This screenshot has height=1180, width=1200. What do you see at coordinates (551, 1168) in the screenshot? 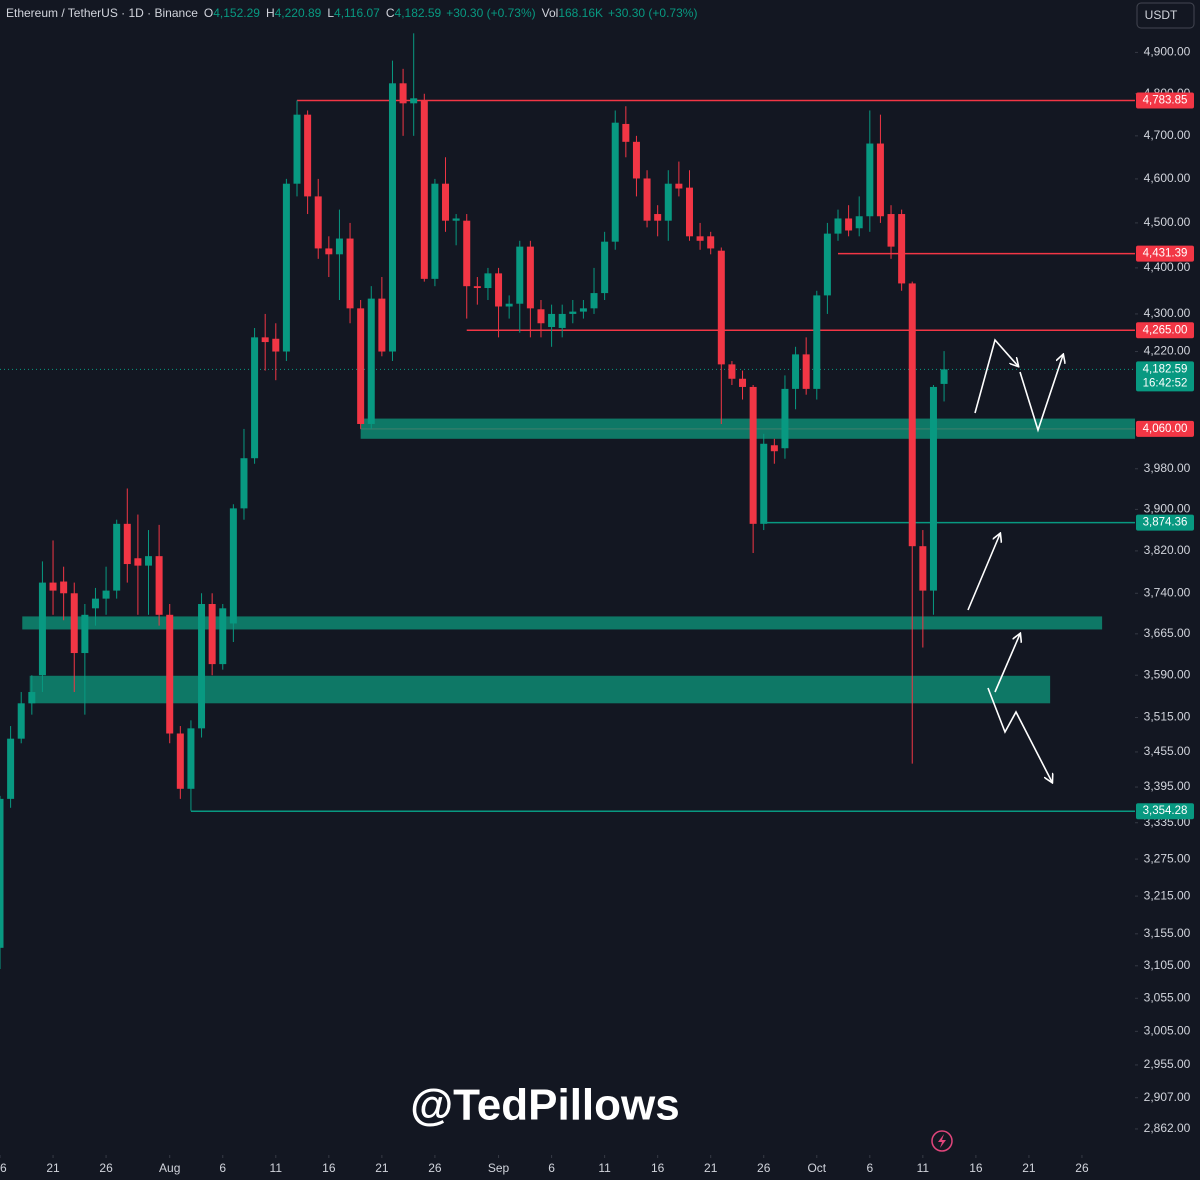
I see `x-tick-label: 6` at bounding box center [551, 1168].